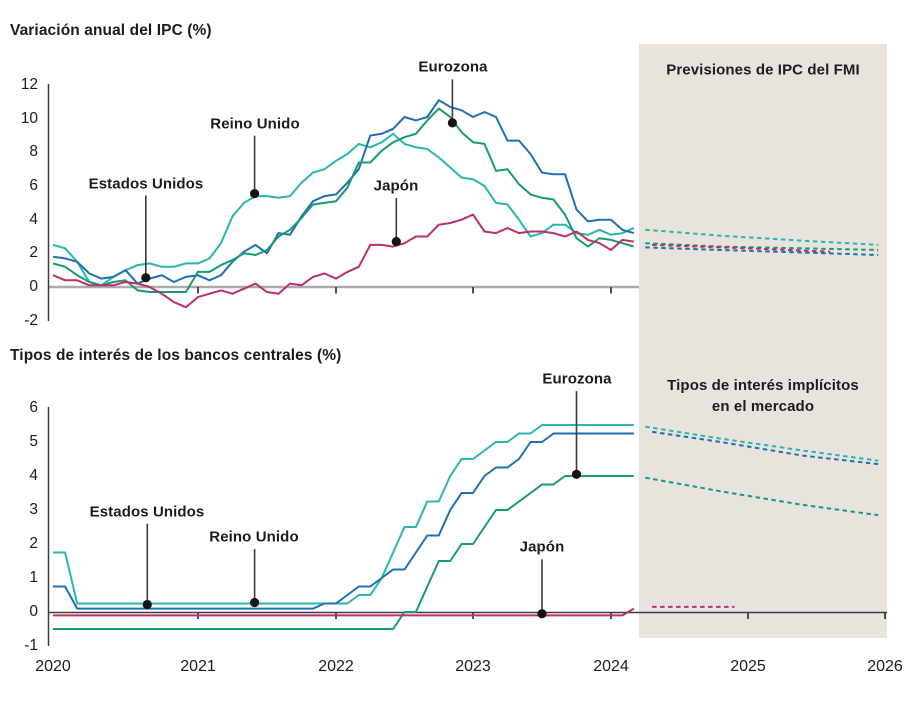 This screenshot has width=916, height=701. What do you see at coordinates (198, 666) in the screenshot?
I see `x-axis-year-label: 2021` at bounding box center [198, 666].